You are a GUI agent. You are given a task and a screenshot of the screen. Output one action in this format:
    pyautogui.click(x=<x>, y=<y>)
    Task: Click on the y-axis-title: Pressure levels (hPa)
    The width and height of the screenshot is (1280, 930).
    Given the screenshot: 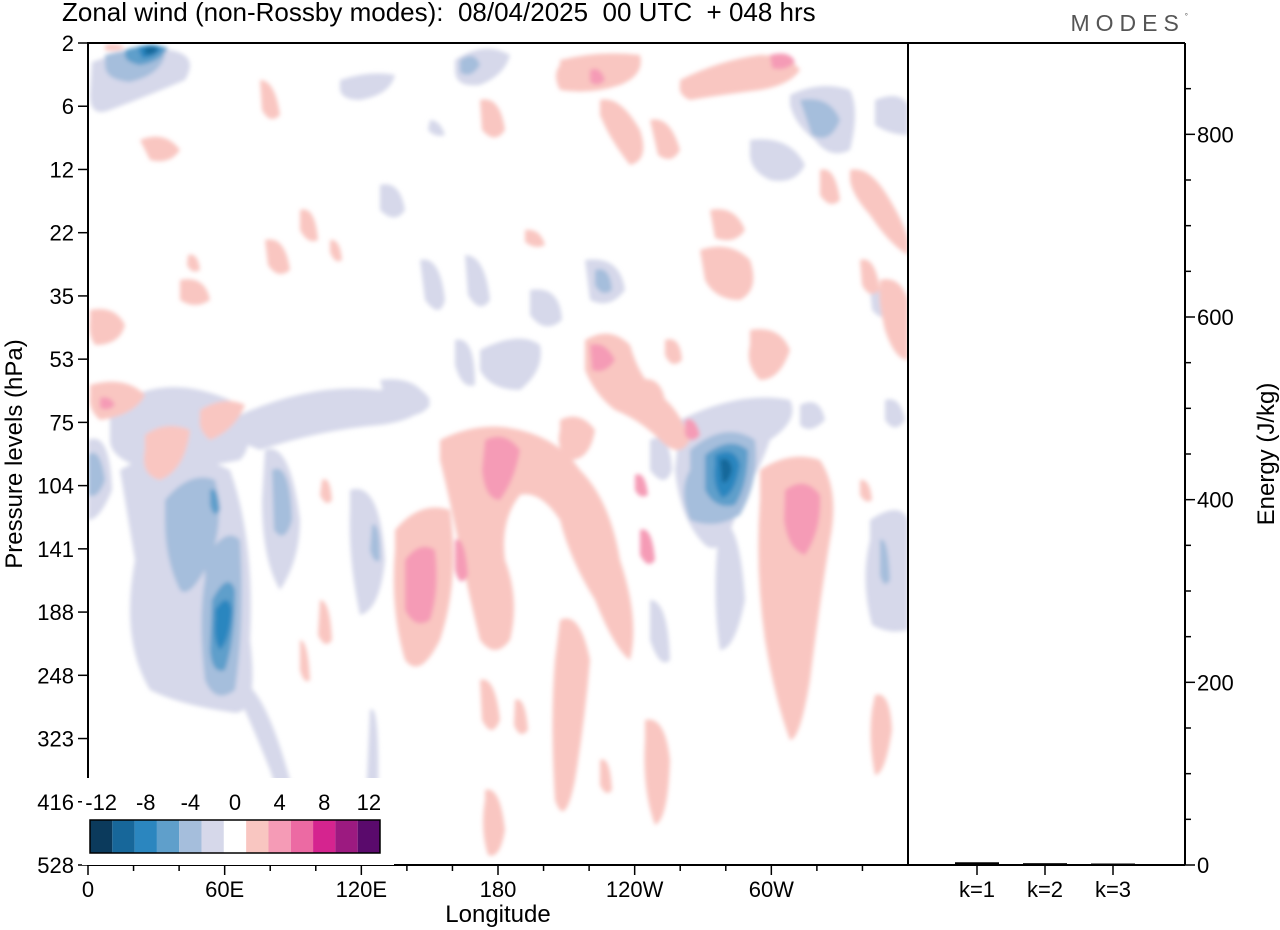 What is the action you would take?
    pyautogui.click(x=14, y=453)
    